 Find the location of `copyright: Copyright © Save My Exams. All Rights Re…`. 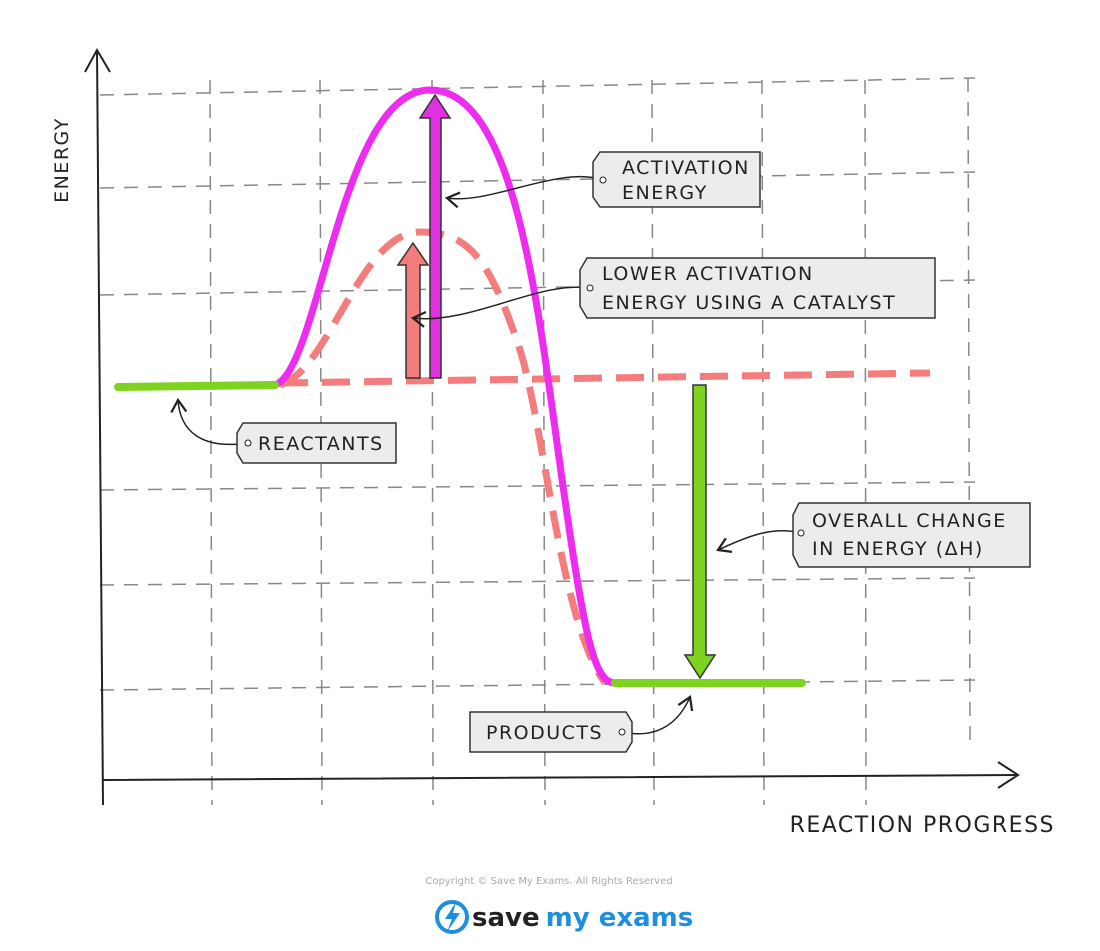

copyright: Copyright © Save My Exams. All Rights Re… is located at coordinates (548, 881).